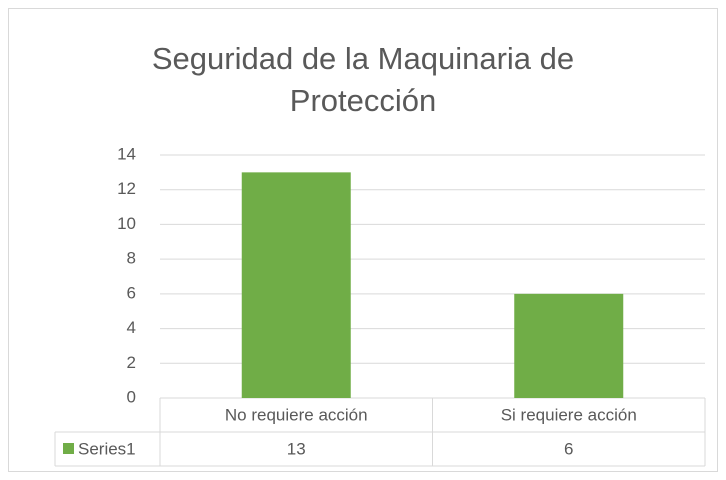 The image size is (726, 480). Describe the element at coordinates (568, 448) in the screenshot. I see `table-value: 6` at that location.